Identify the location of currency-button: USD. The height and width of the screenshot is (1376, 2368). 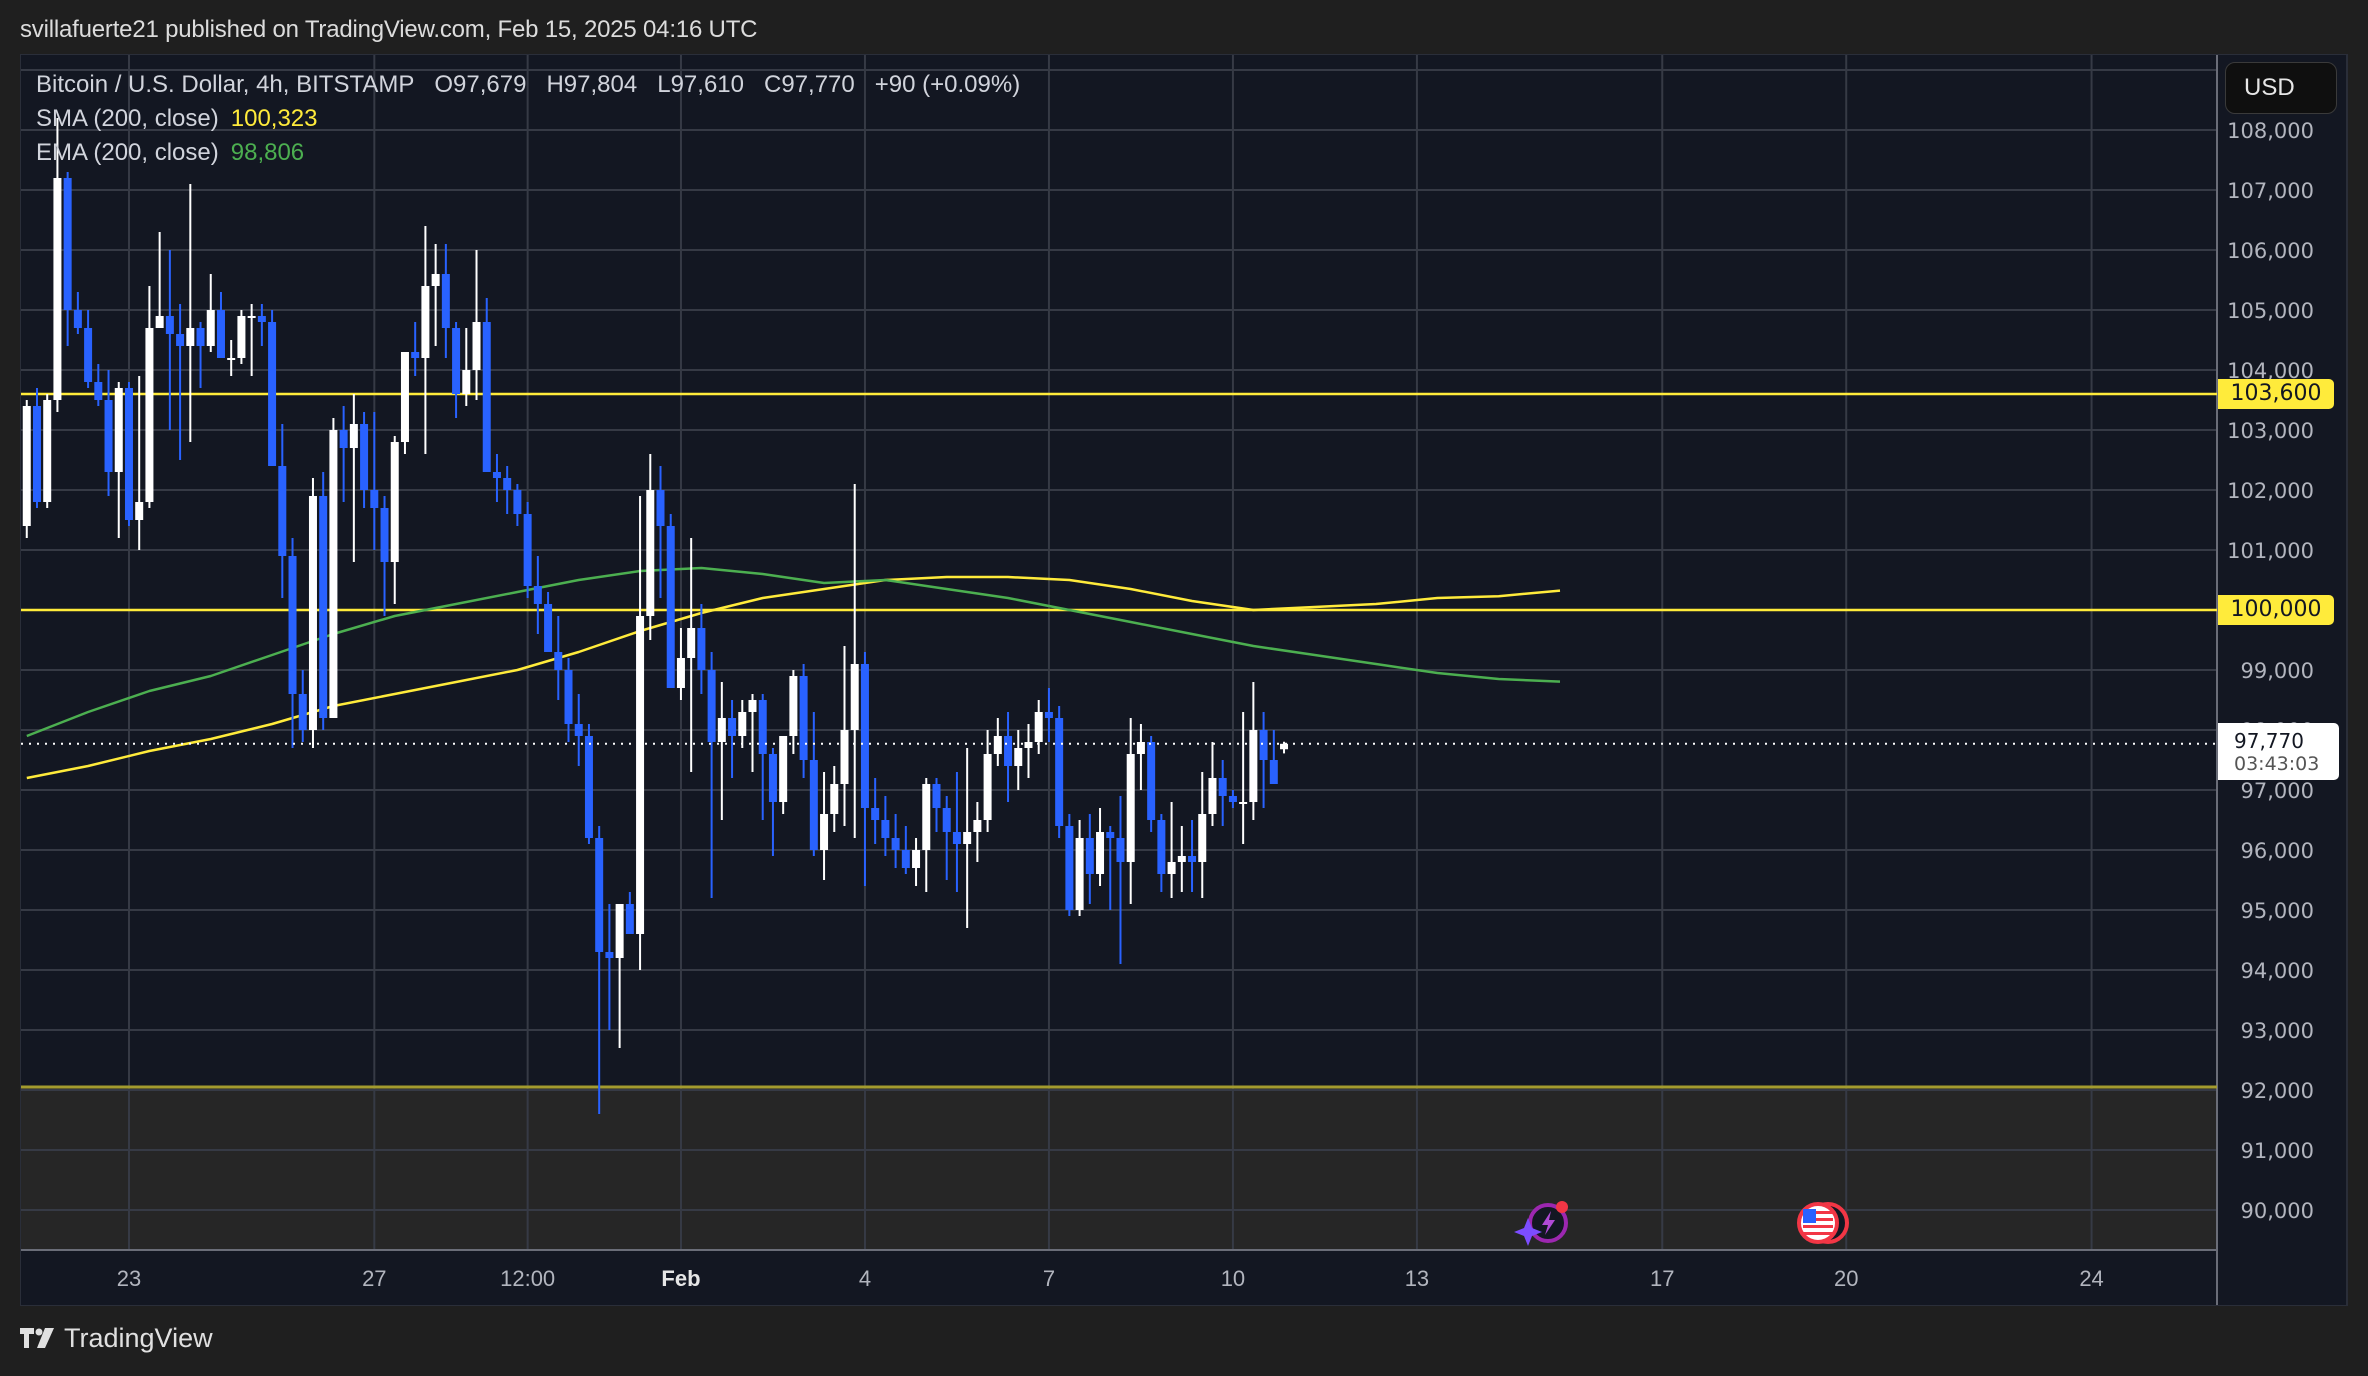
(2281, 88).